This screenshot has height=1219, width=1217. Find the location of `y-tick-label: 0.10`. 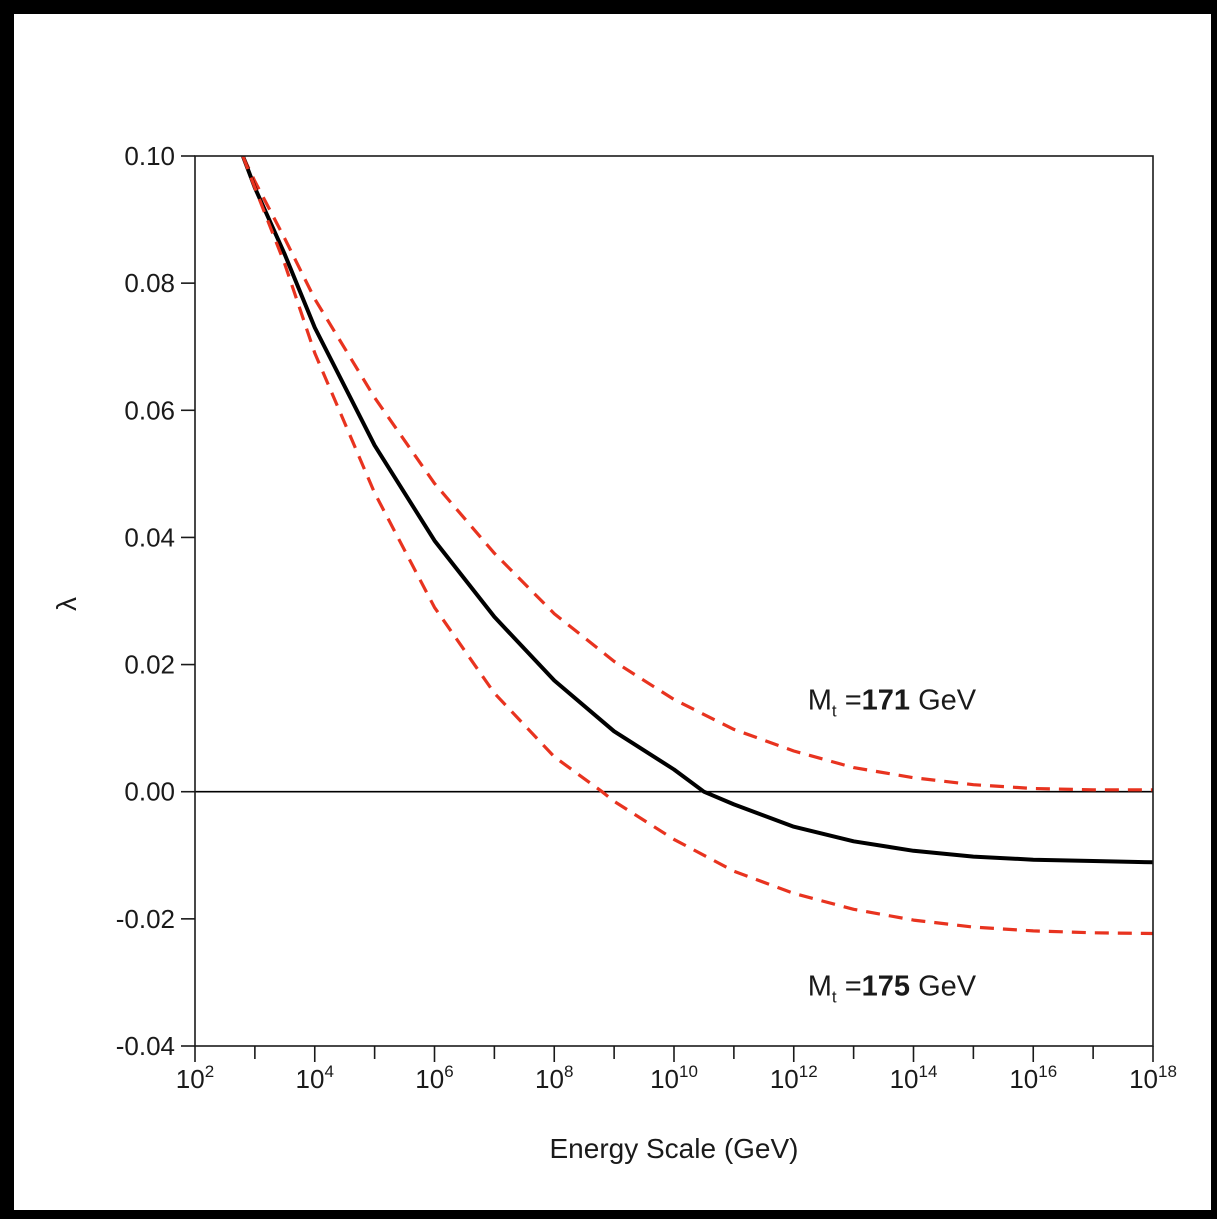

y-tick-label: 0.10 is located at coordinates (149, 156).